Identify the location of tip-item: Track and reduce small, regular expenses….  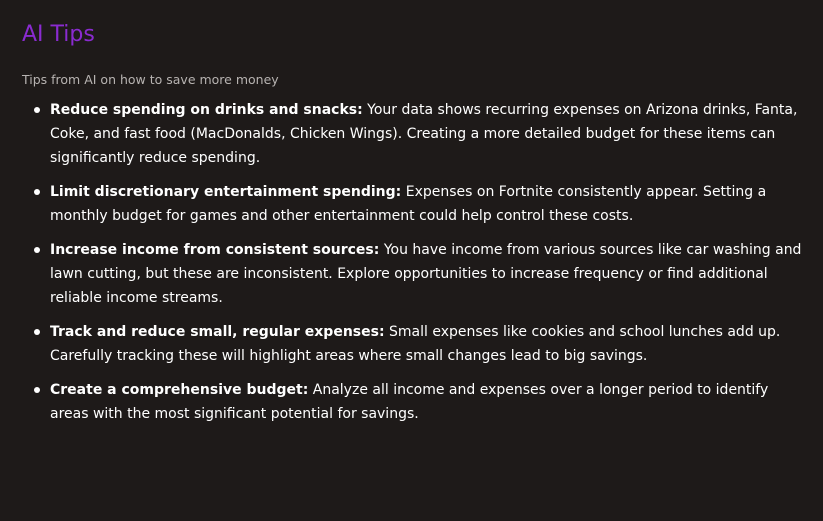
(412, 344).